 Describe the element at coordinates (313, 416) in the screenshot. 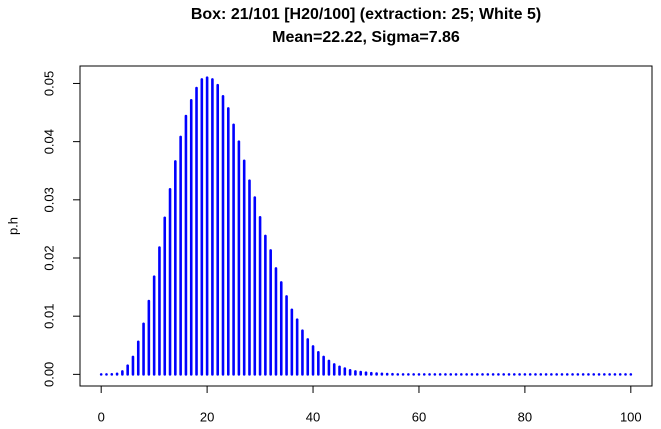

I see `x-tick-label: 40` at that location.